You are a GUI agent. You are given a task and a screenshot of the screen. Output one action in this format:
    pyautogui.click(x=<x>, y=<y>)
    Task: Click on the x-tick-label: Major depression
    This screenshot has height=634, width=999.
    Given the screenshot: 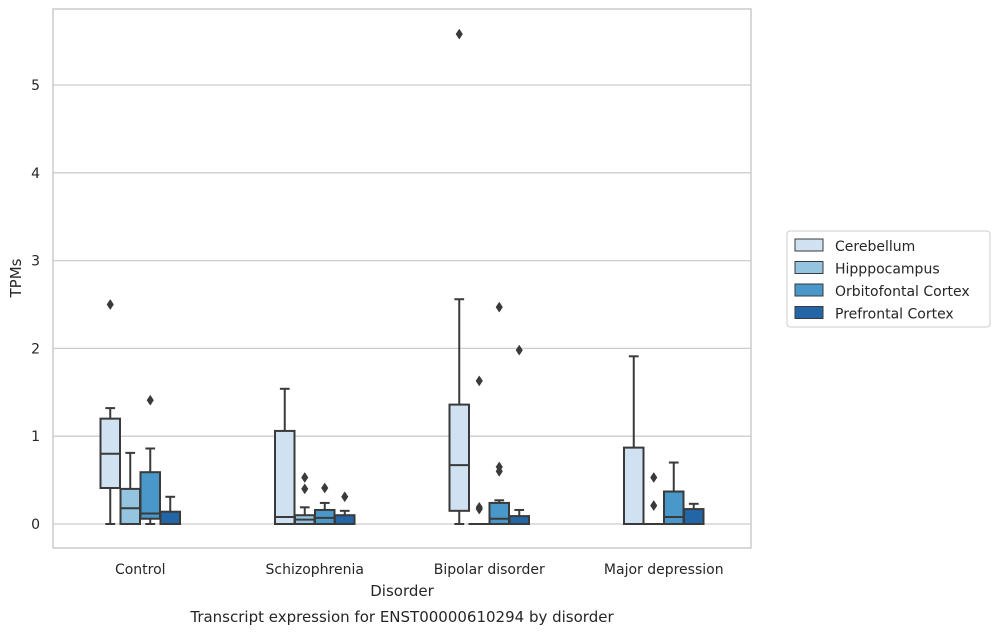 What is the action you would take?
    pyautogui.click(x=664, y=570)
    